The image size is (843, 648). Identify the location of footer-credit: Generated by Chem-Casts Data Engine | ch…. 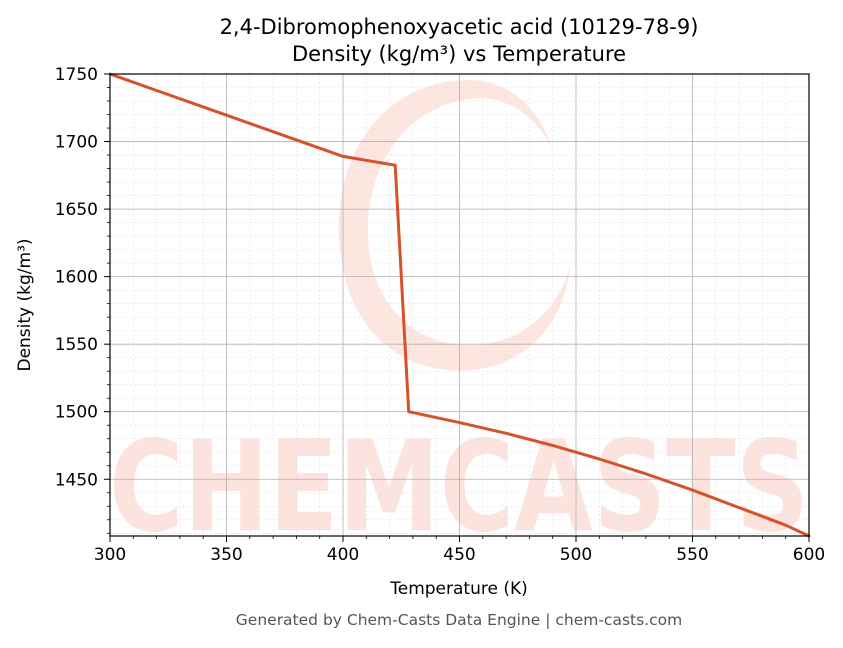
(459, 620).